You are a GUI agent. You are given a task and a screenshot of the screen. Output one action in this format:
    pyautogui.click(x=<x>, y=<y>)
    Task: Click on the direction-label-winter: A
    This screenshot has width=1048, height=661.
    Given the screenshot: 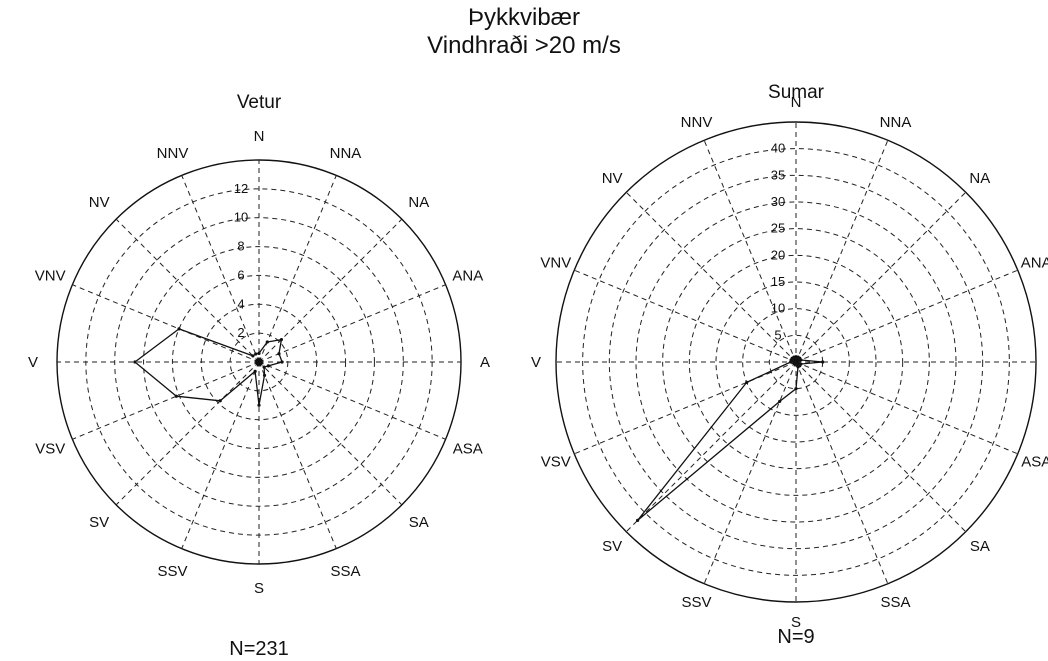 What is the action you would take?
    pyautogui.click(x=485, y=362)
    